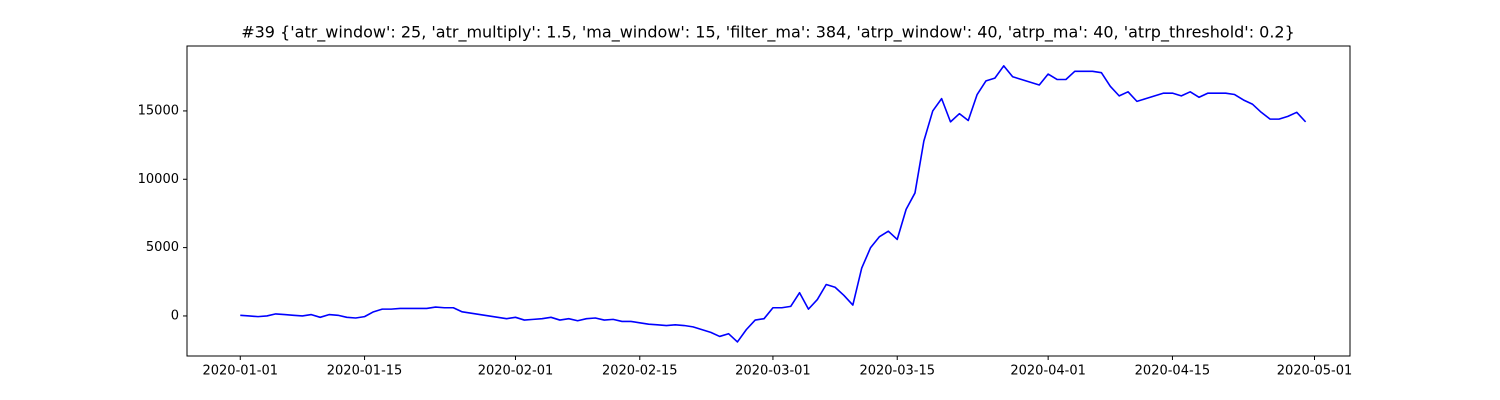 Image resolution: width=1500 pixels, height=400 pixels. I want to click on x-tick-label: 2020-02-15, so click(640, 371).